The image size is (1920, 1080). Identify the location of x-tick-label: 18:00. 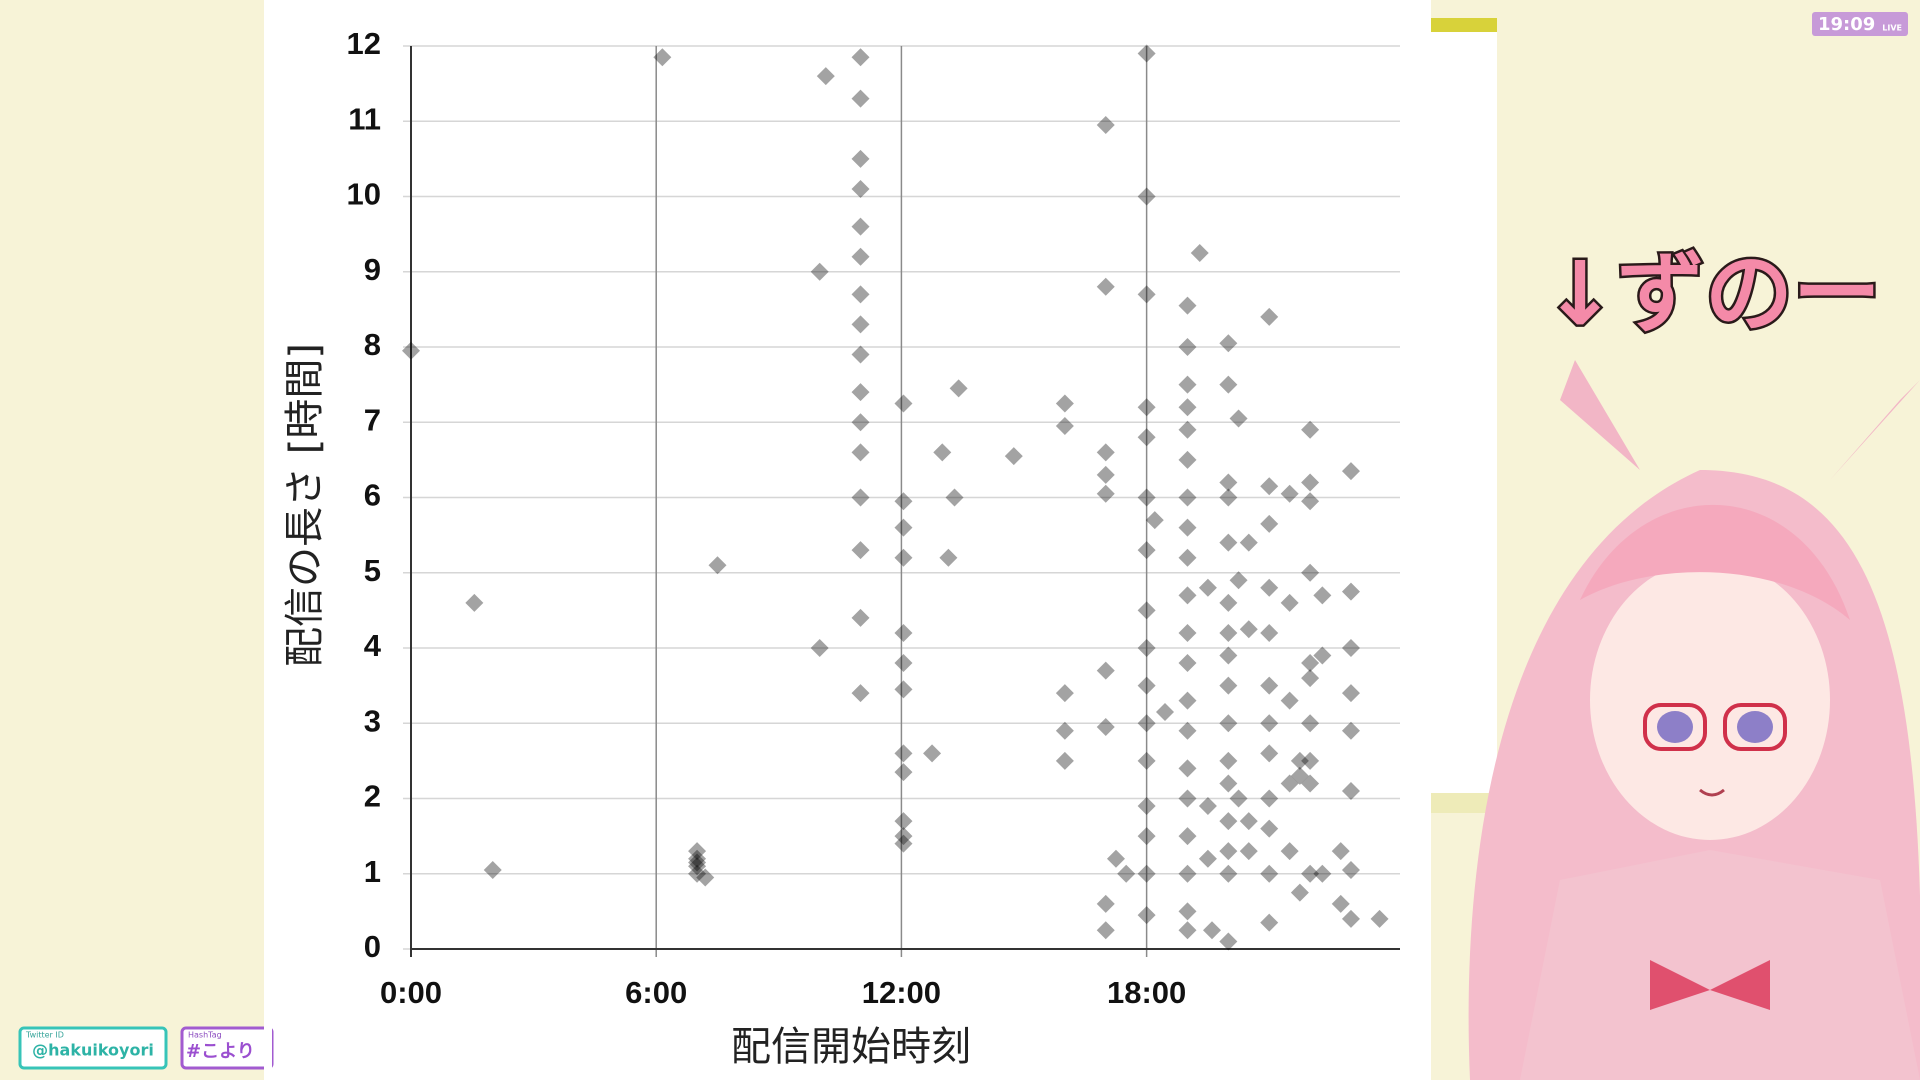
(1146, 992).